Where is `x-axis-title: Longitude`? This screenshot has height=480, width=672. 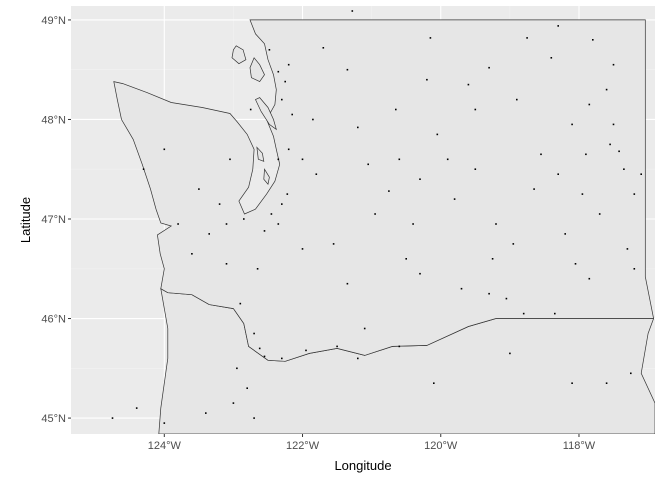 x-axis-title: Longitude is located at coordinates (362, 465).